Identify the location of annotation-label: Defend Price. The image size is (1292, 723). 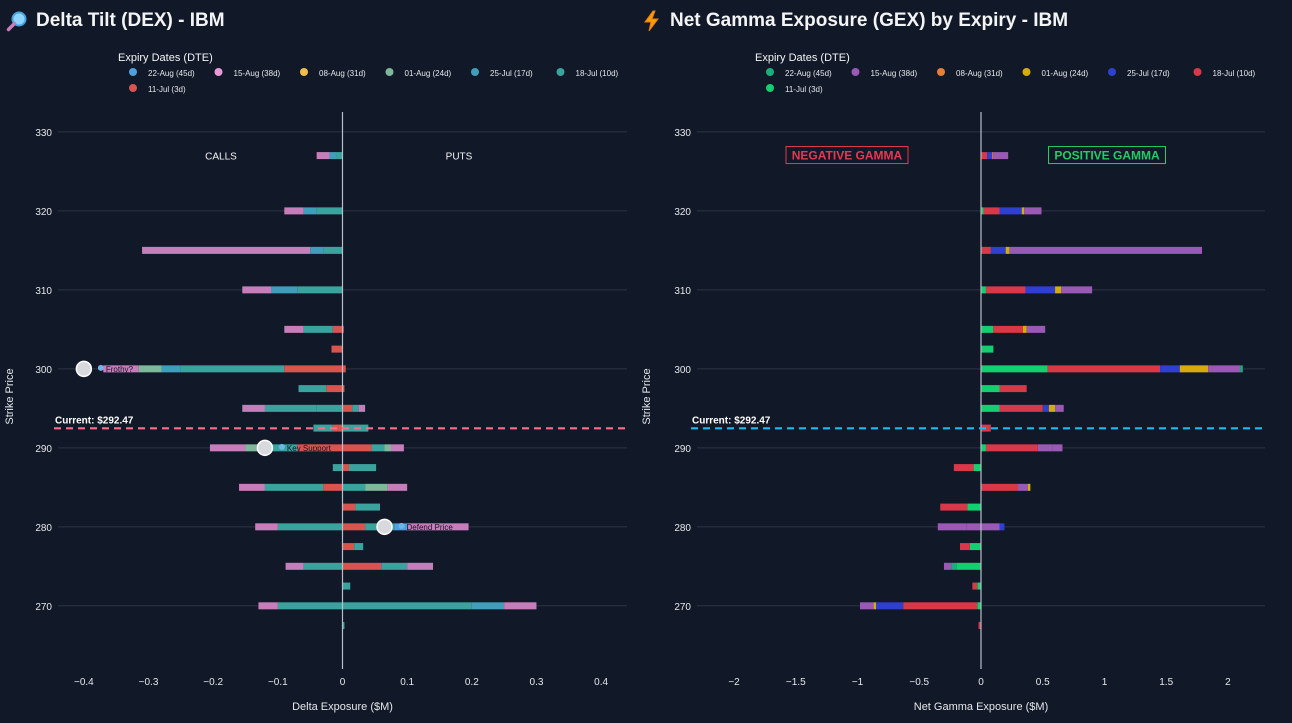
(430, 527).